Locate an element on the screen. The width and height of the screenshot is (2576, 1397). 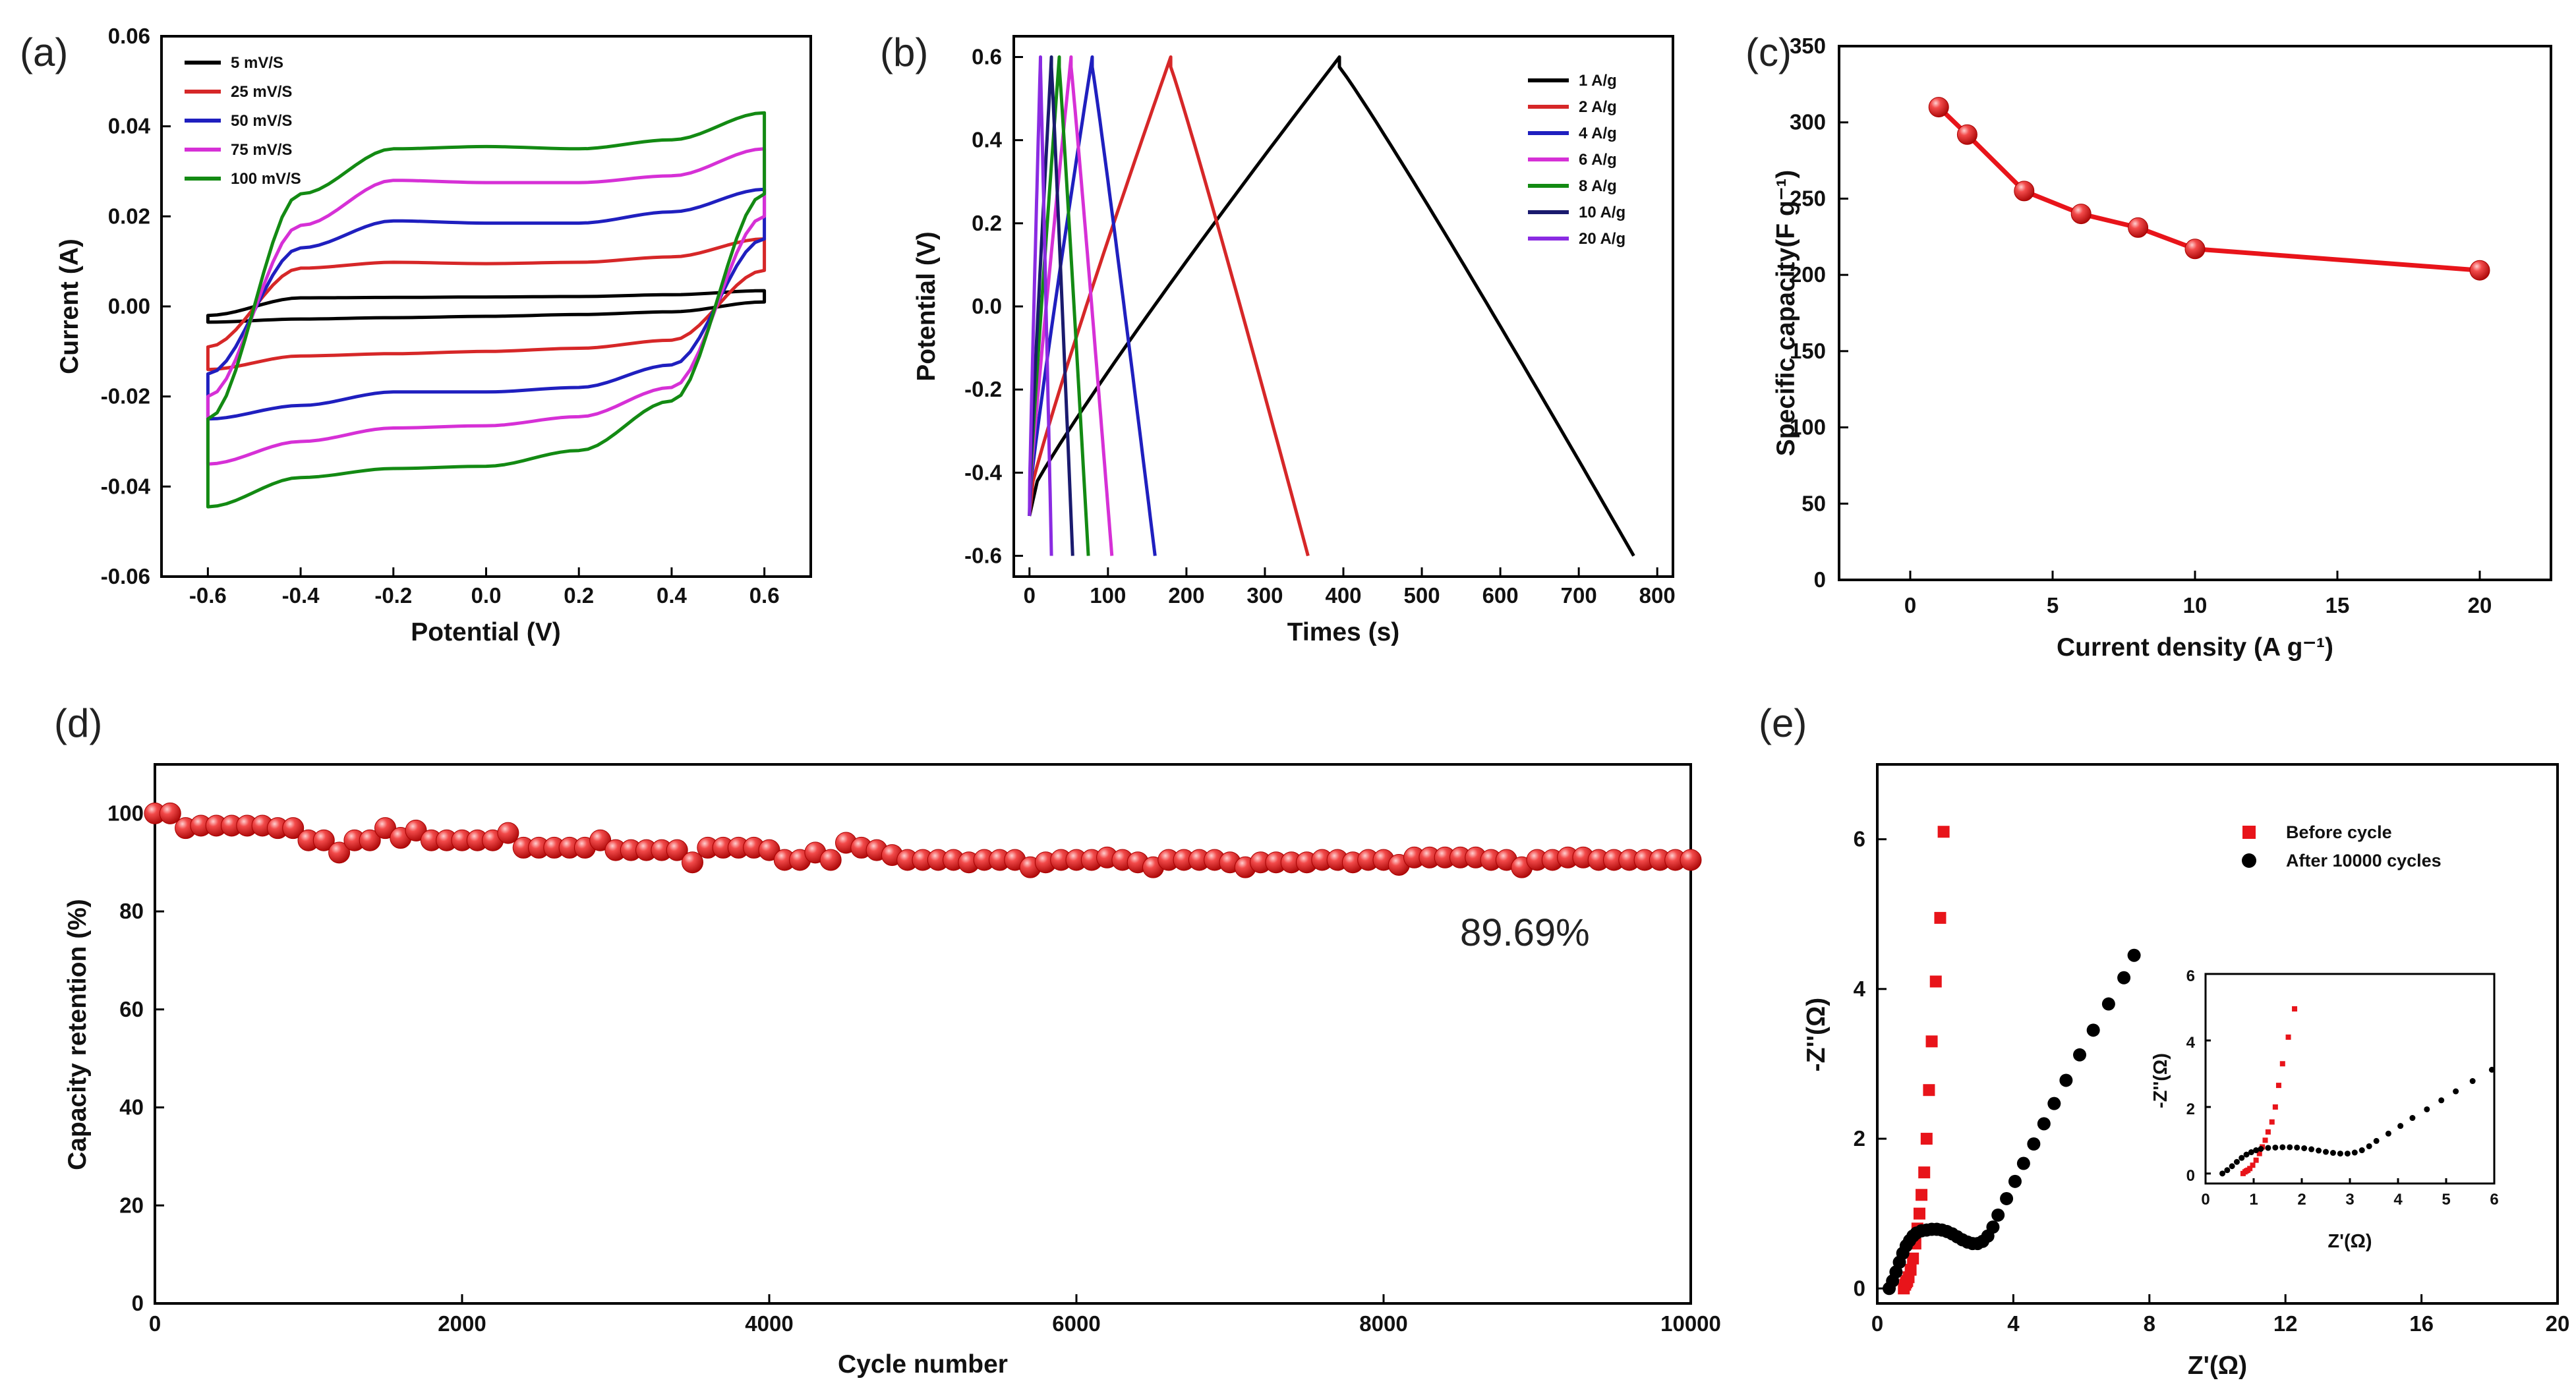
panel-e-label: (e) is located at coordinates (1783, 723).